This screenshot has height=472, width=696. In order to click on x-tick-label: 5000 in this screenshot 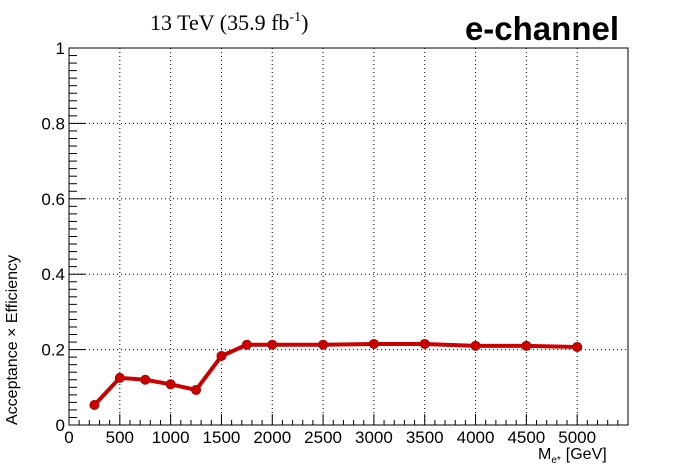, I will do `click(577, 437)`.